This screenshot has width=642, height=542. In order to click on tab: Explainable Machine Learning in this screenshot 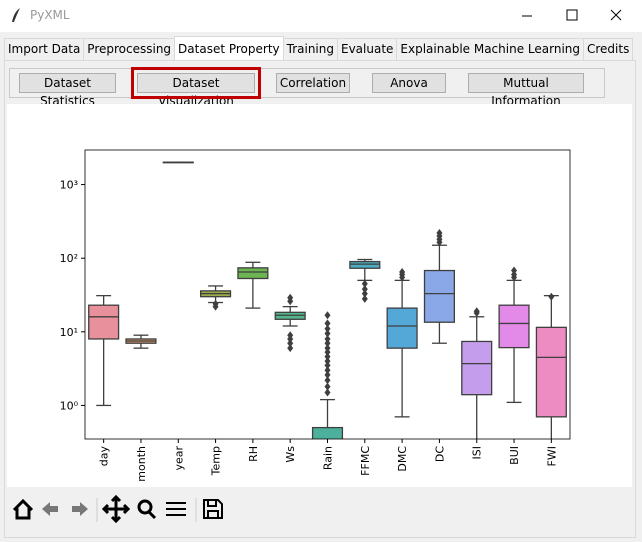, I will do `click(490, 49)`.